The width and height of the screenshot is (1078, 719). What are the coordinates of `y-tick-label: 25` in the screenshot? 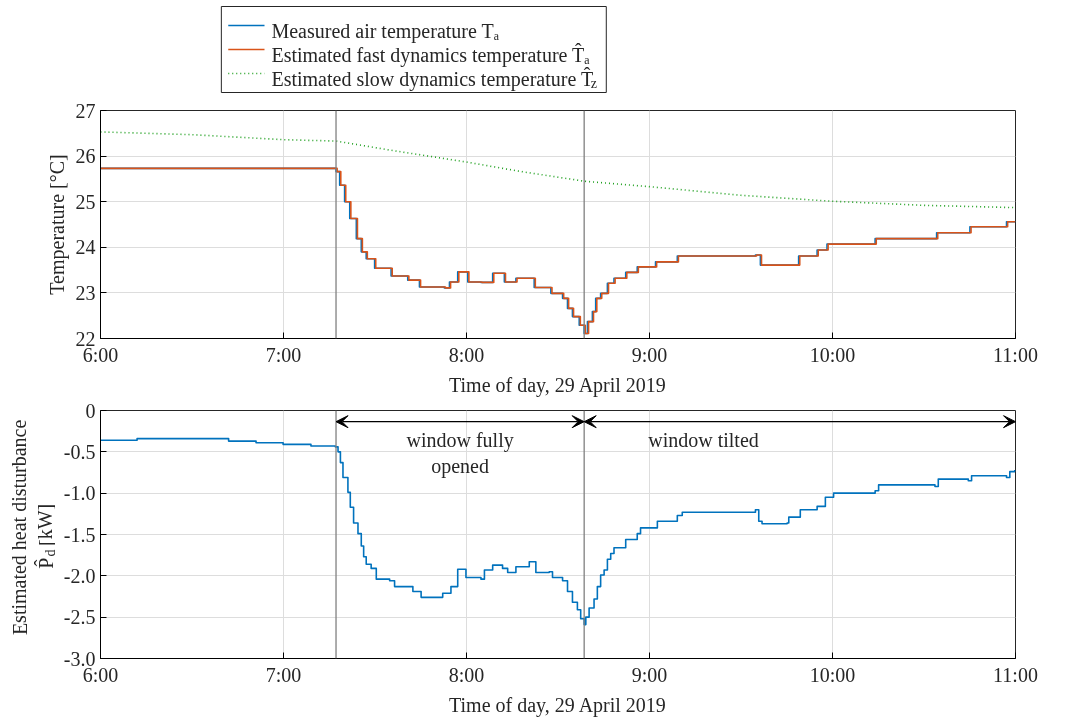 It's located at (85, 201).